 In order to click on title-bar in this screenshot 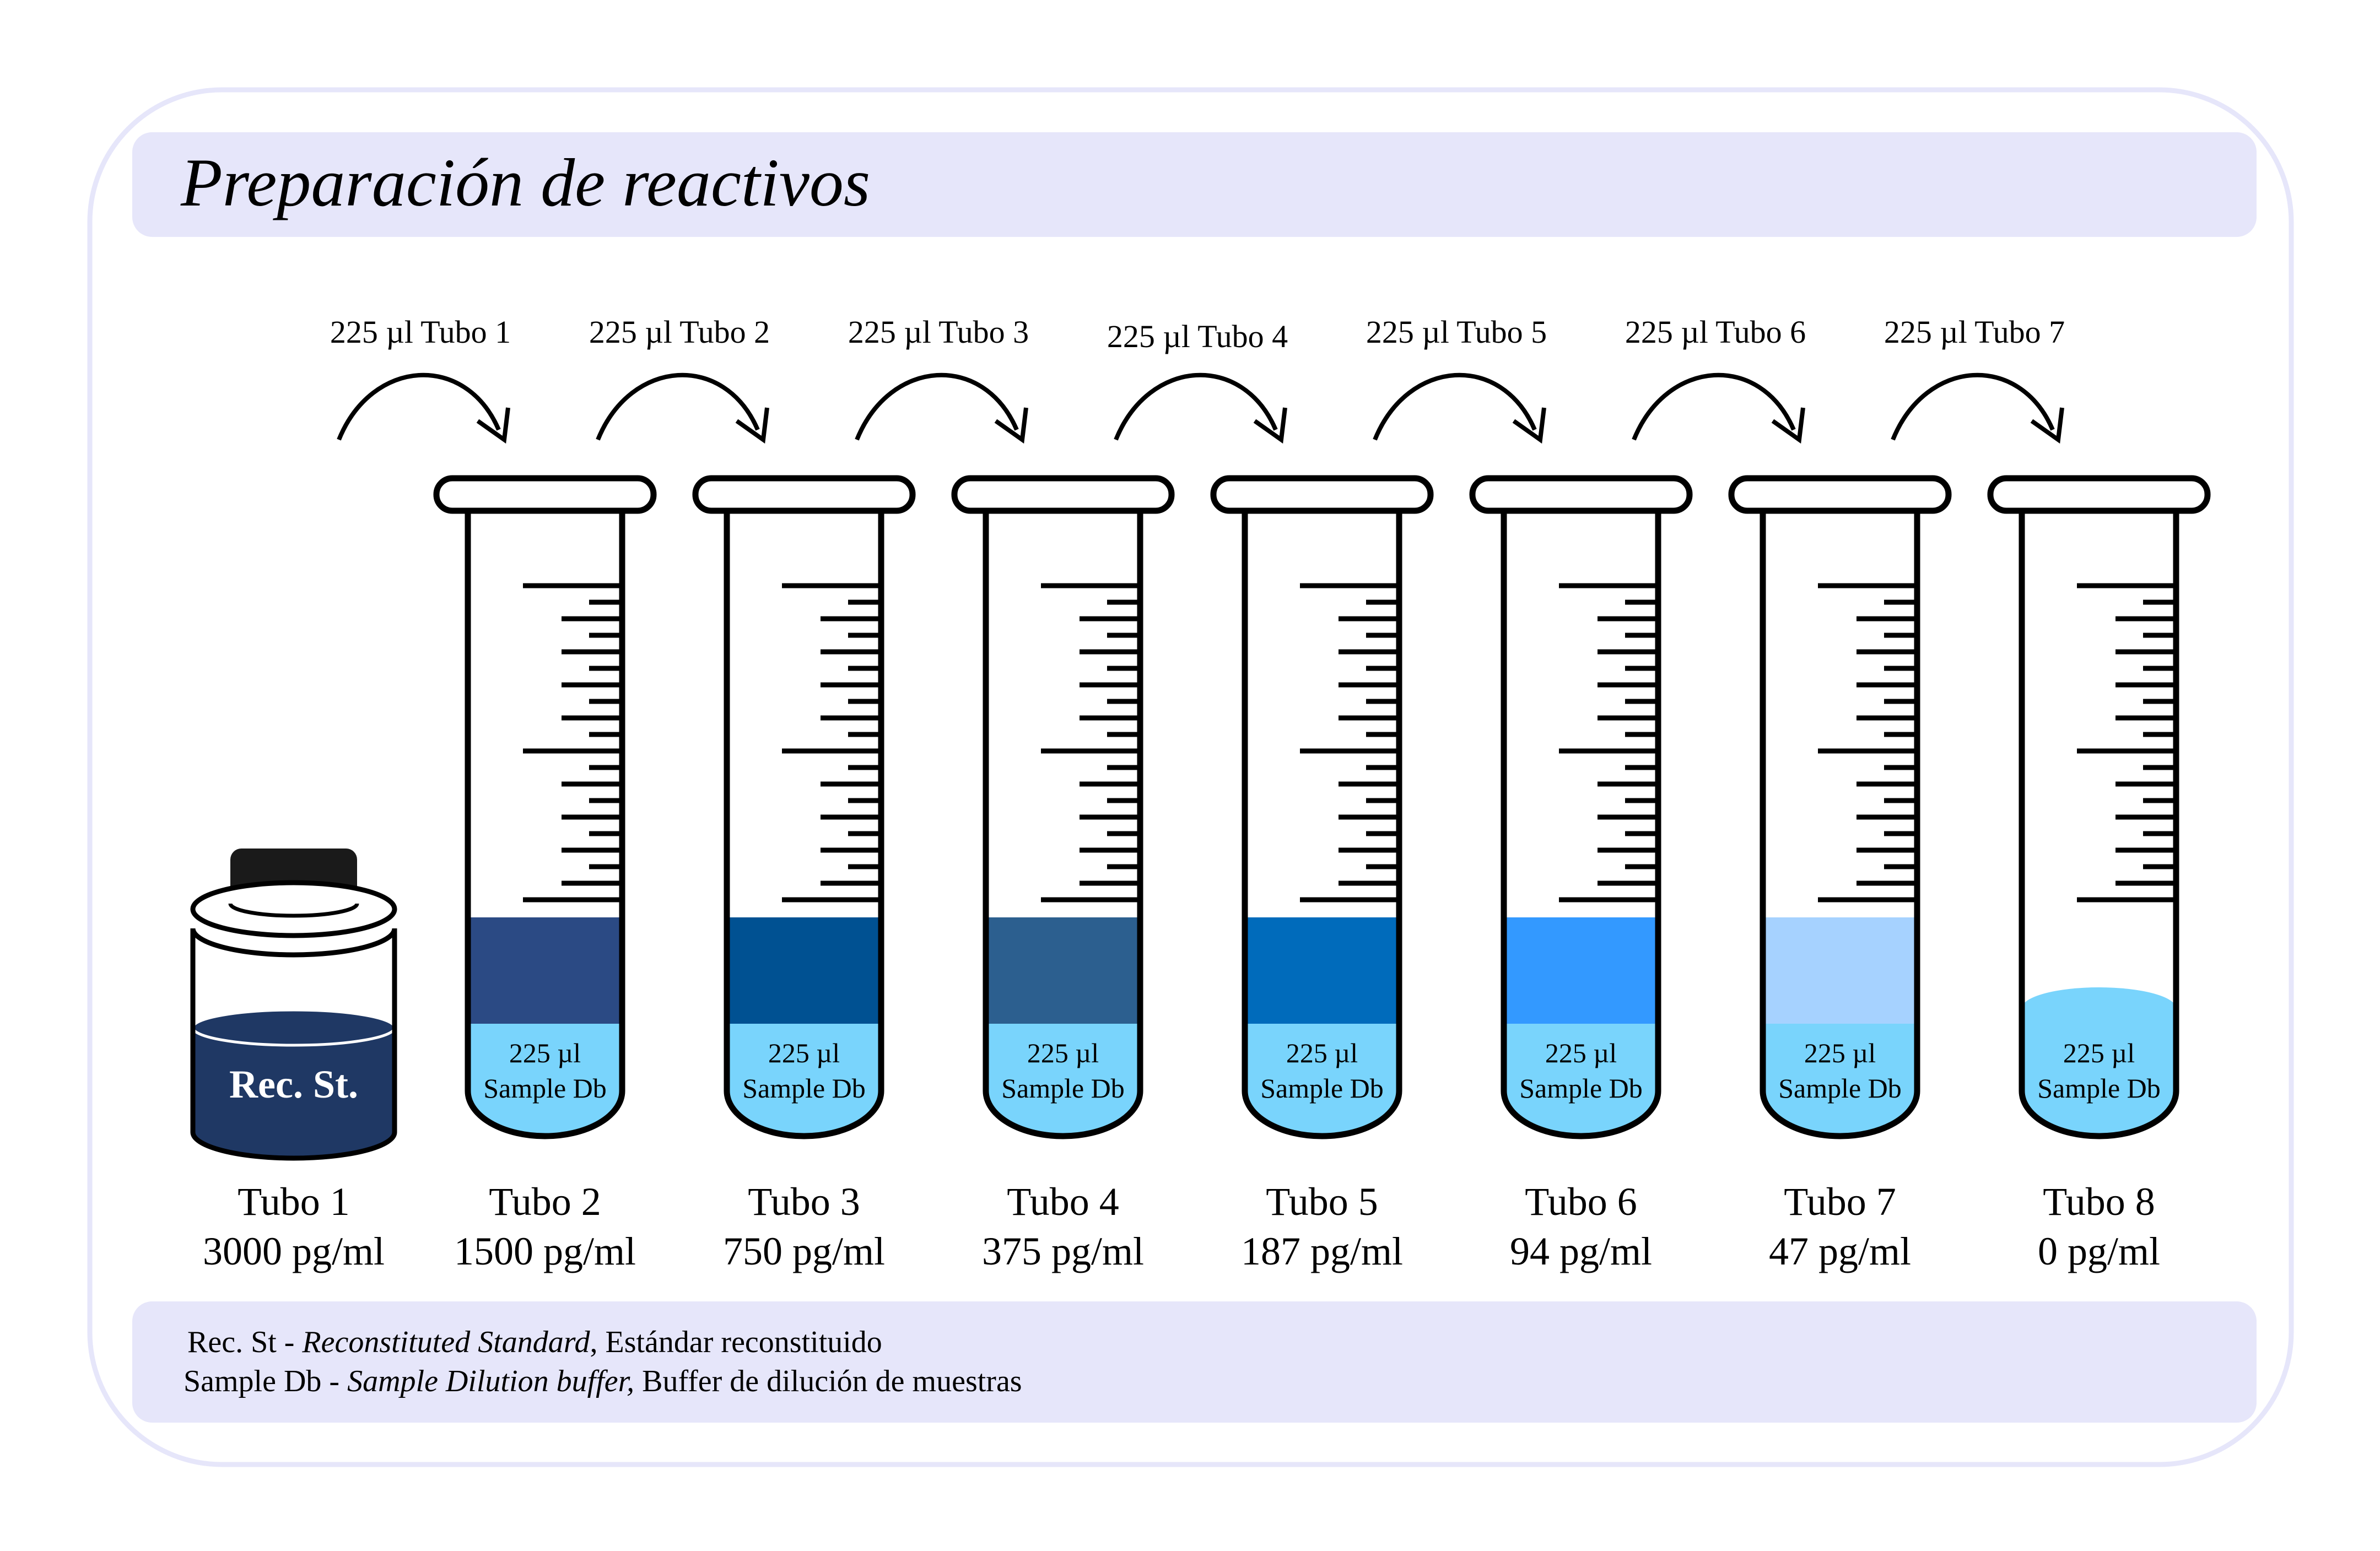, I will do `click(1194, 184)`.